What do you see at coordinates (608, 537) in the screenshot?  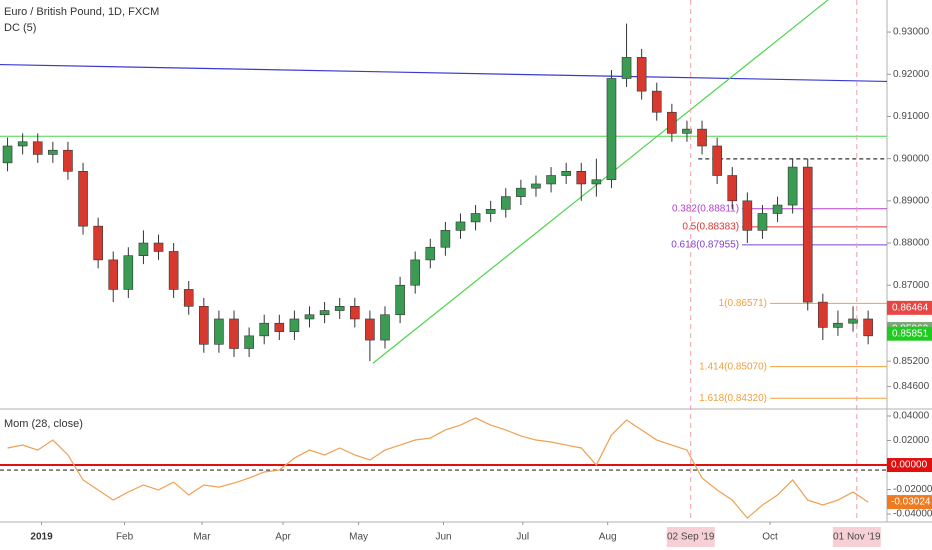 I see `x-tick-label: Aug` at bounding box center [608, 537].